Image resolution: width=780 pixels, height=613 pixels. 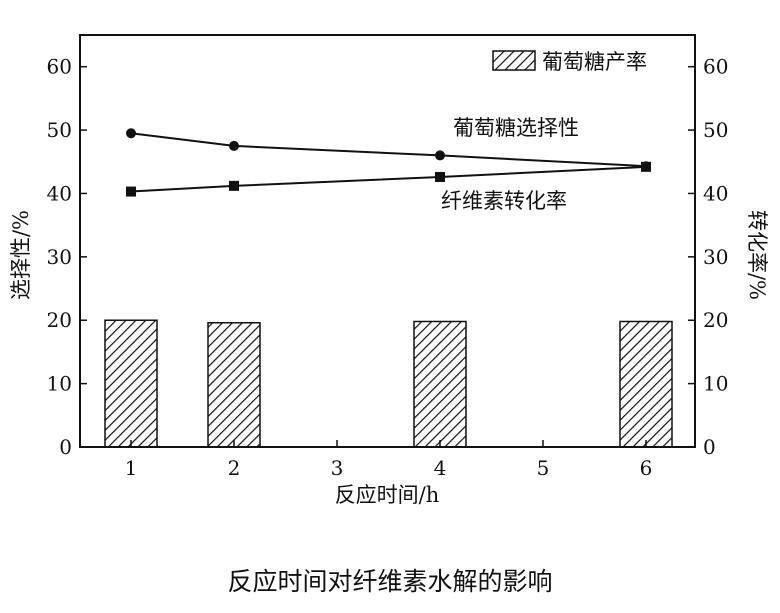 I want to click on y-tick-label-right: 50, so click(x=715, y=130).